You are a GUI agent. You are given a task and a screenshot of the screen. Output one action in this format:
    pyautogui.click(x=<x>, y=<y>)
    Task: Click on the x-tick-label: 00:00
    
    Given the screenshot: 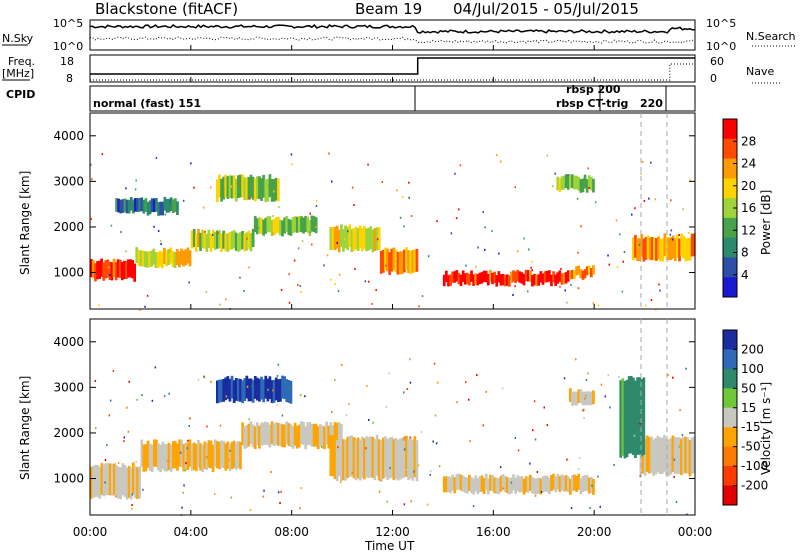 What is the action you would take?
    pyautogui.click(x=695, y=532)
    